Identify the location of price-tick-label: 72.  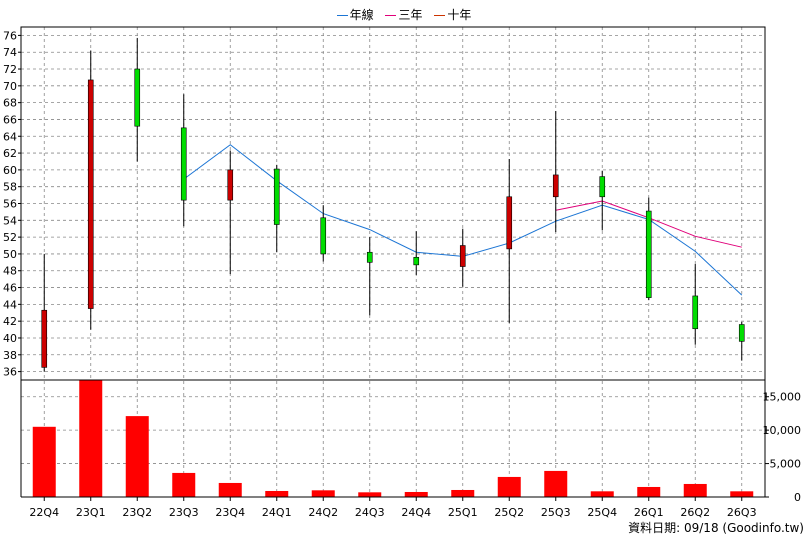
(10, 69).